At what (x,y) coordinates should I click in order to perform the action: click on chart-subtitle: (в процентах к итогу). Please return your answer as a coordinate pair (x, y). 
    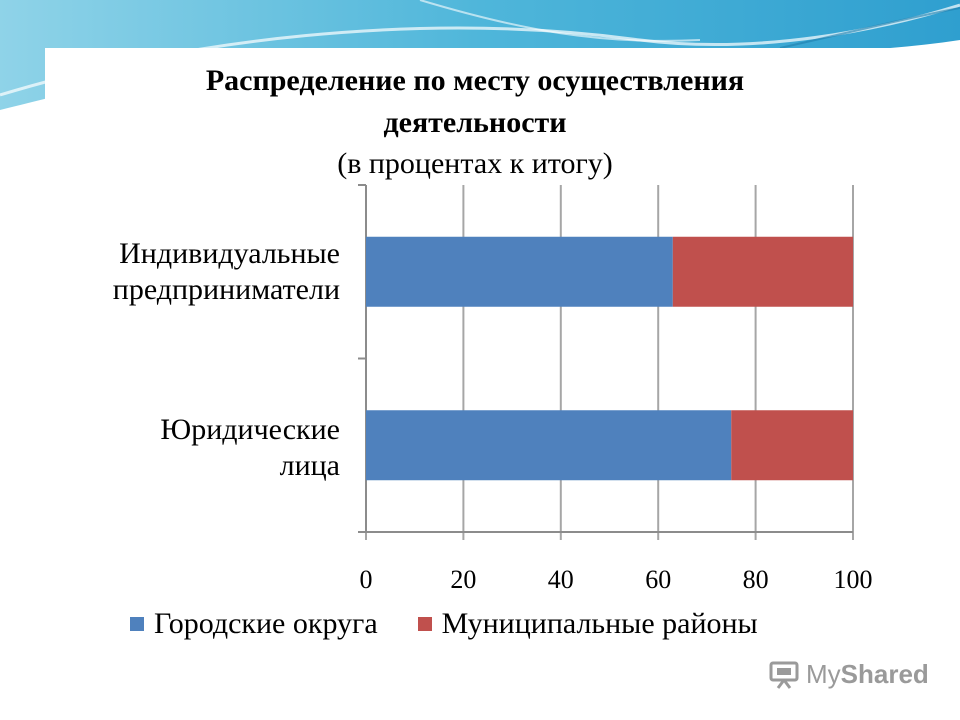
    Looking at the image, I should click on (475, 163).